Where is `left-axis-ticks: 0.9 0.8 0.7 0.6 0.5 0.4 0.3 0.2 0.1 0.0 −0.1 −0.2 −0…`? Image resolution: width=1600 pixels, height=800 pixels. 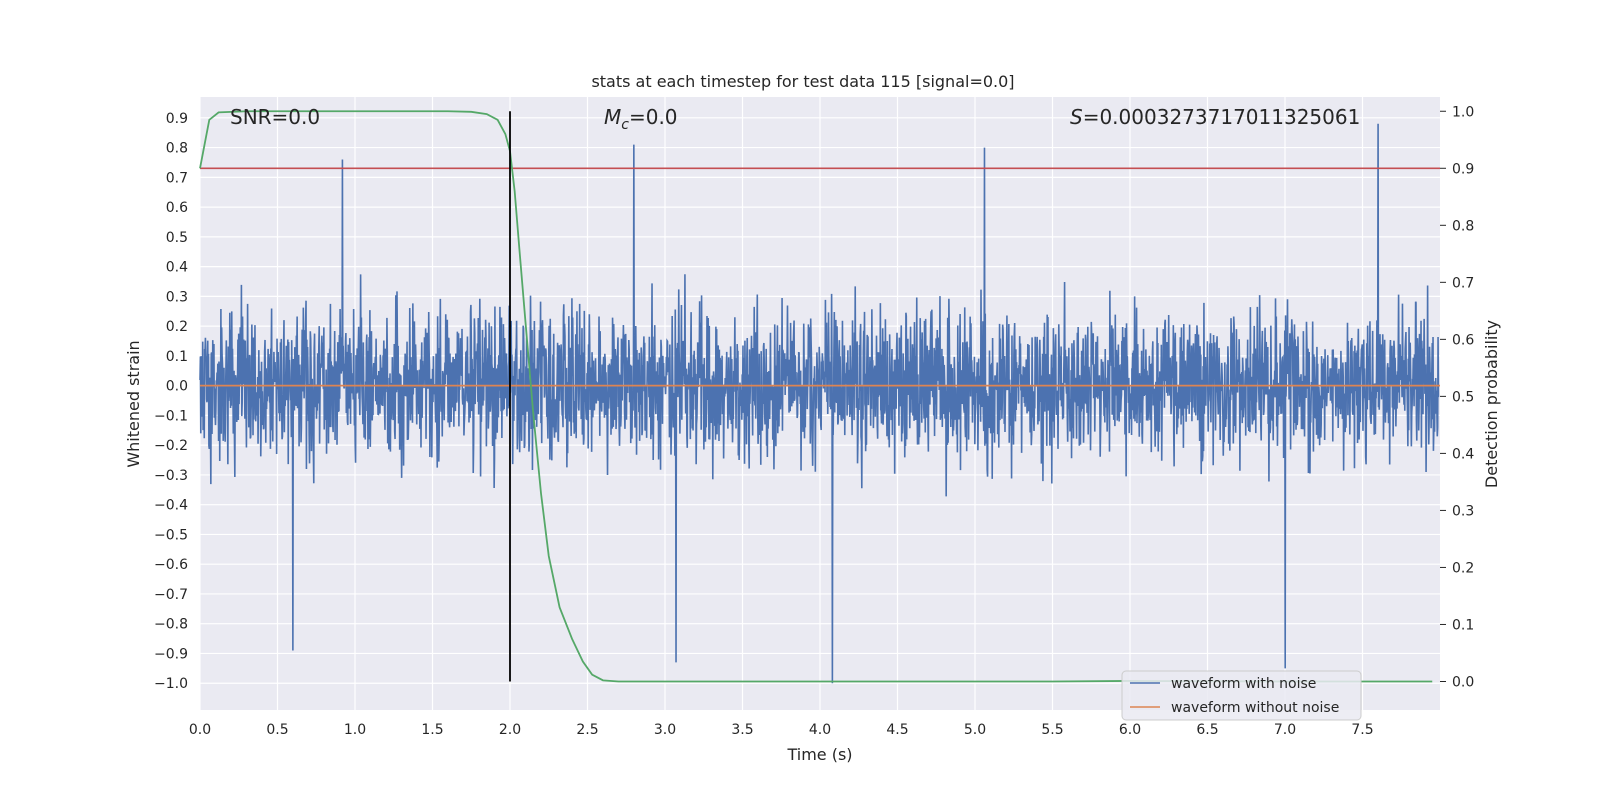
left-axis-ticks: 0.9 0.8 0.7 0.6 0.5 0.4 0.3 0.2 0.1 0.0 −0.1 −0.2 −0… is located at coordinates (171, 401).